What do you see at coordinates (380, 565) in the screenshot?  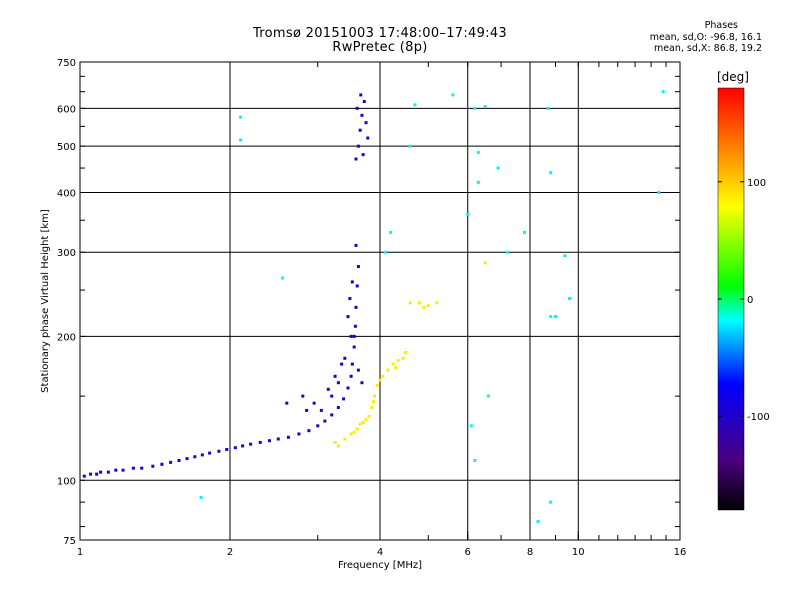 I see `x-axis-label: Frequency [MHz]` at bounding box center [380, 565].